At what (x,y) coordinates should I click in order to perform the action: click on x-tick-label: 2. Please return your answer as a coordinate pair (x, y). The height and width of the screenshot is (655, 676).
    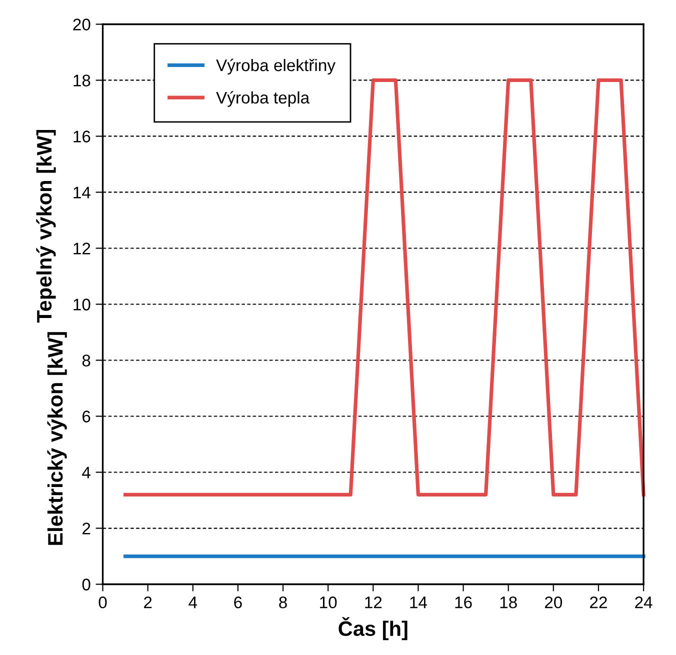
    Looking at the image, I should click on (148, 602).